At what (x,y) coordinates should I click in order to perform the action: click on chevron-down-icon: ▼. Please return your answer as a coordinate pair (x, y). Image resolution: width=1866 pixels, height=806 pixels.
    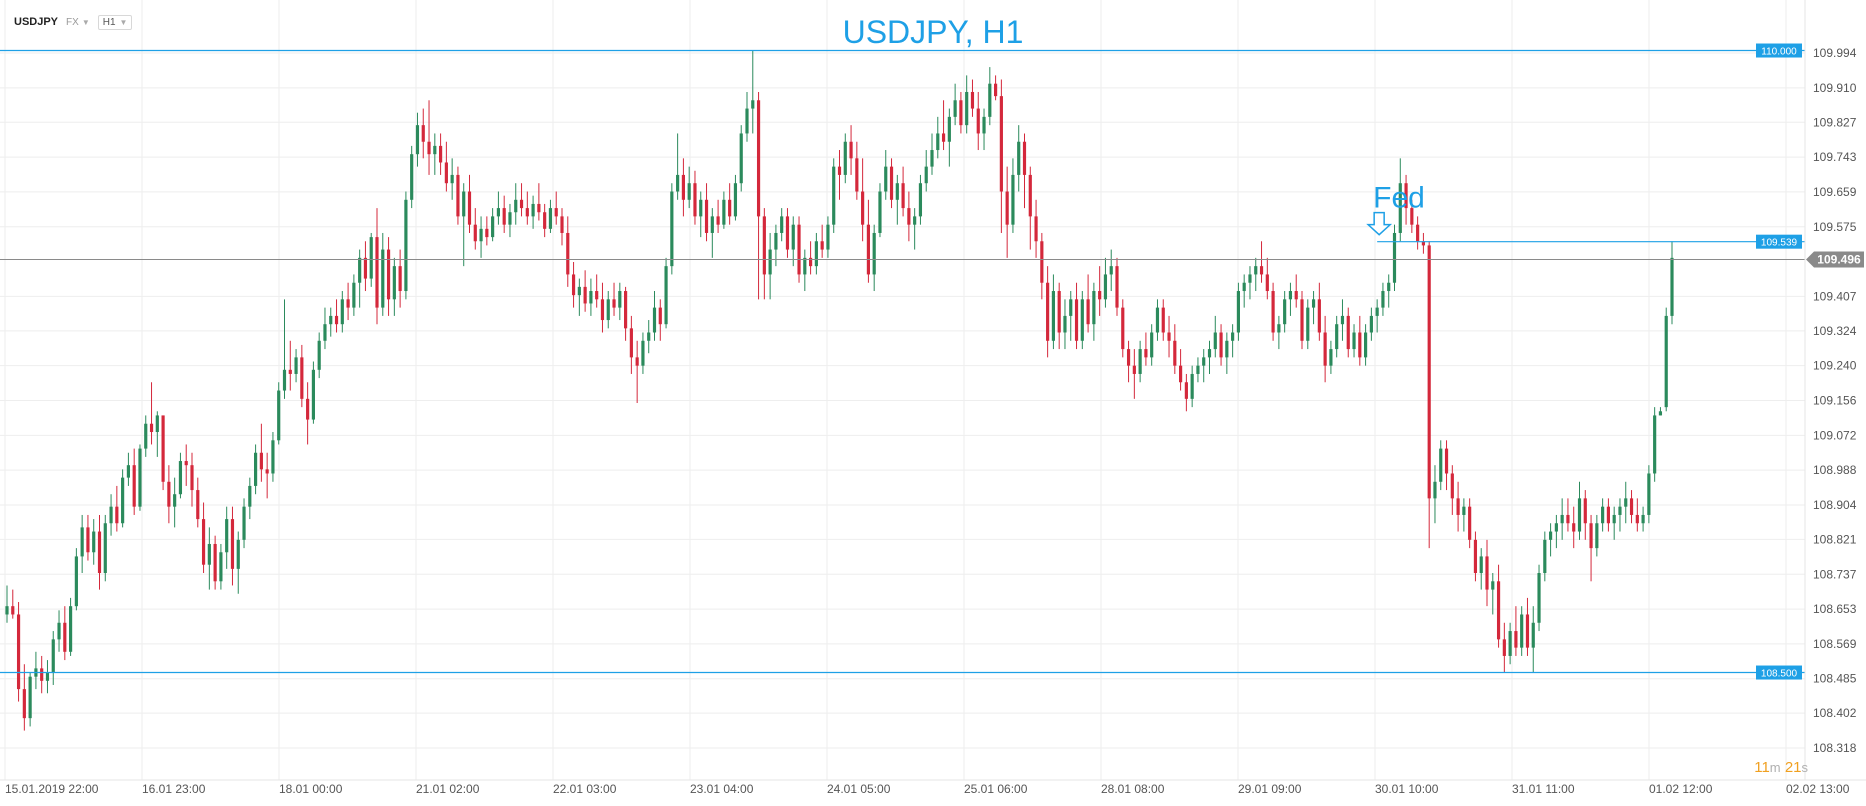
    Looking at the image, I should click on (85, 22).